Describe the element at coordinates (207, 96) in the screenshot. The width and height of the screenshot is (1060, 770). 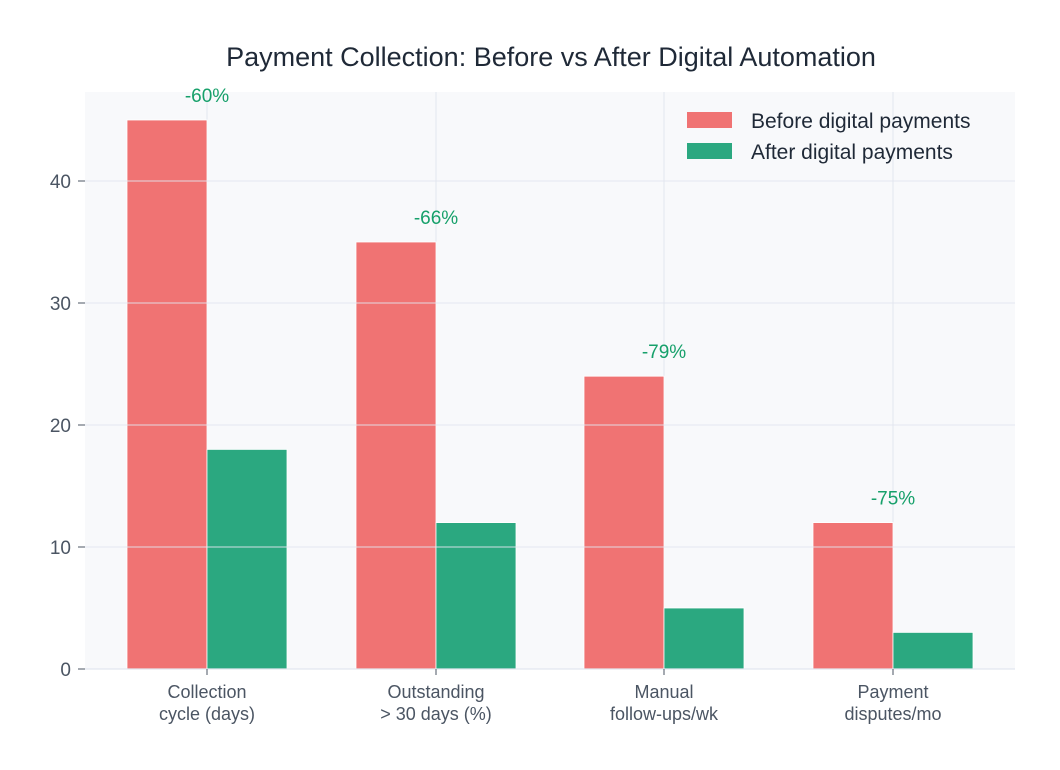
I see `reduction-label: -60%` at that location.